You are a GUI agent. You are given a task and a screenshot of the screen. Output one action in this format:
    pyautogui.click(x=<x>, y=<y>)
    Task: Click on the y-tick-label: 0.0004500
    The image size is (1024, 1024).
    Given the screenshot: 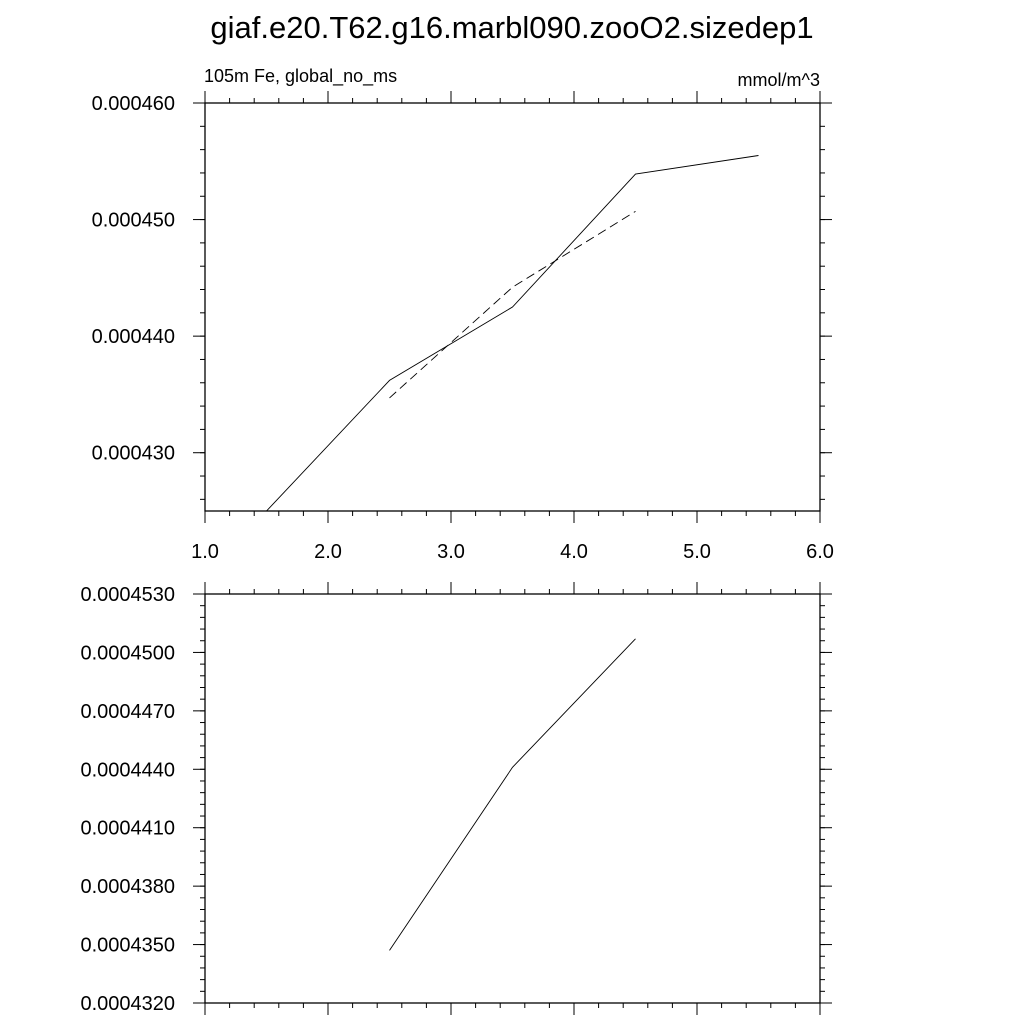 What is the action you would take?
    pyautogui.click(x=127, y=653)
    